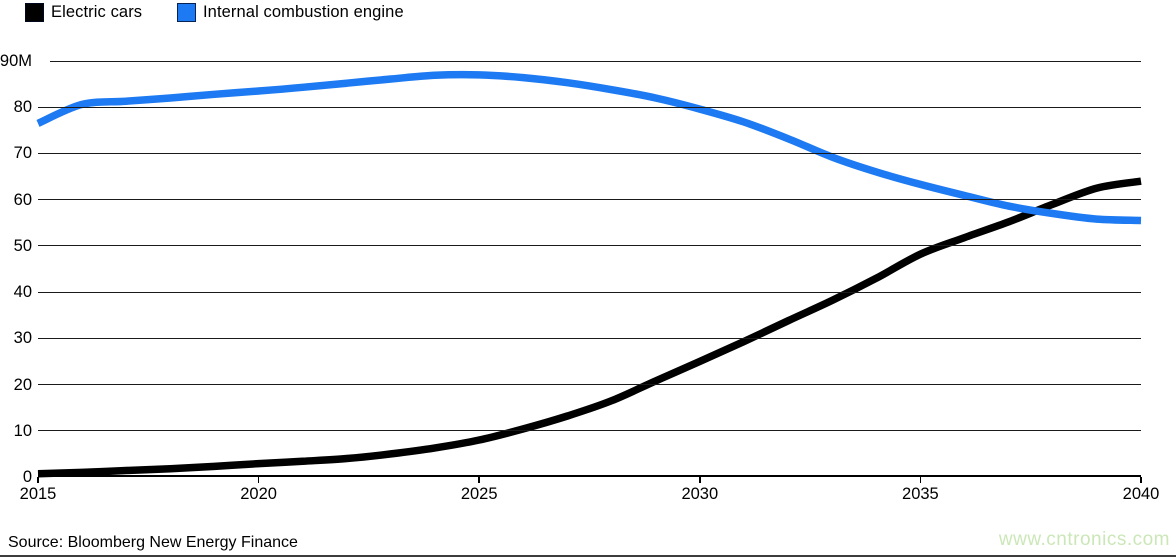 The height and width of the screenshot is (557, 1176). What do you see at coordinates (16, 61) in the screenshot?
I see `y-axis-label: 90M` at bounding box center [16, 61].